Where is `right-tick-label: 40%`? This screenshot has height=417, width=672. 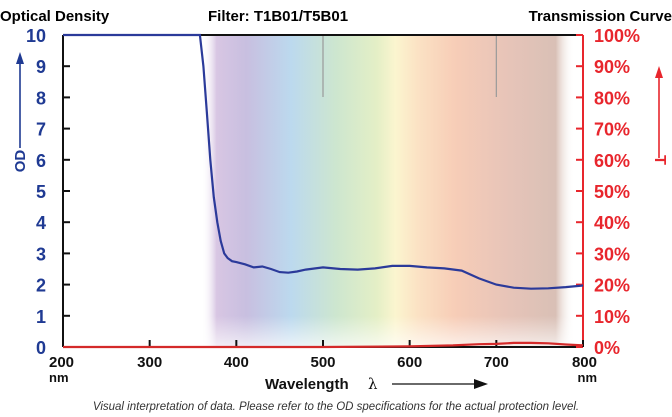
right-tick-label: 40% is located at coordinates (612, 223).